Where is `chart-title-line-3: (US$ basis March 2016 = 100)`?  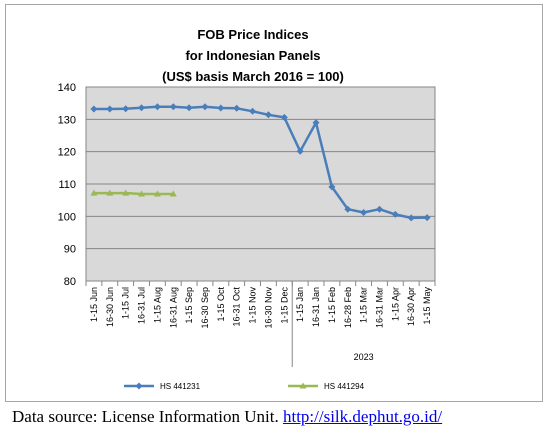
chart-title-line-3: (US$ basis March 2016 = 100) is located at coordinates (253, 76).